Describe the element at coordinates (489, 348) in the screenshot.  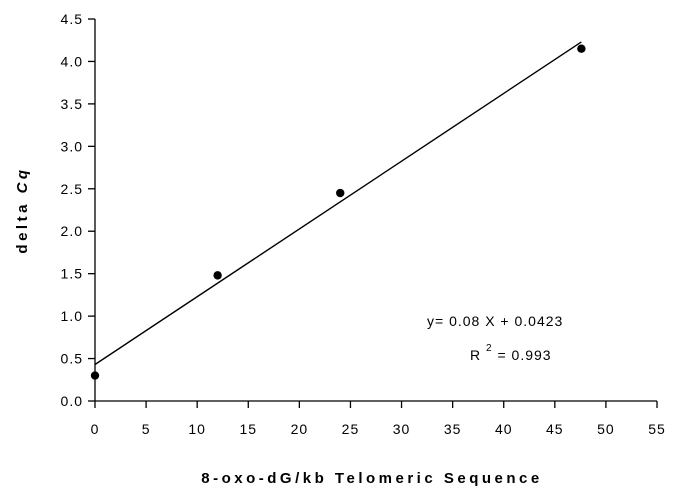
I see `r-squared-superscript: 2` at that location.